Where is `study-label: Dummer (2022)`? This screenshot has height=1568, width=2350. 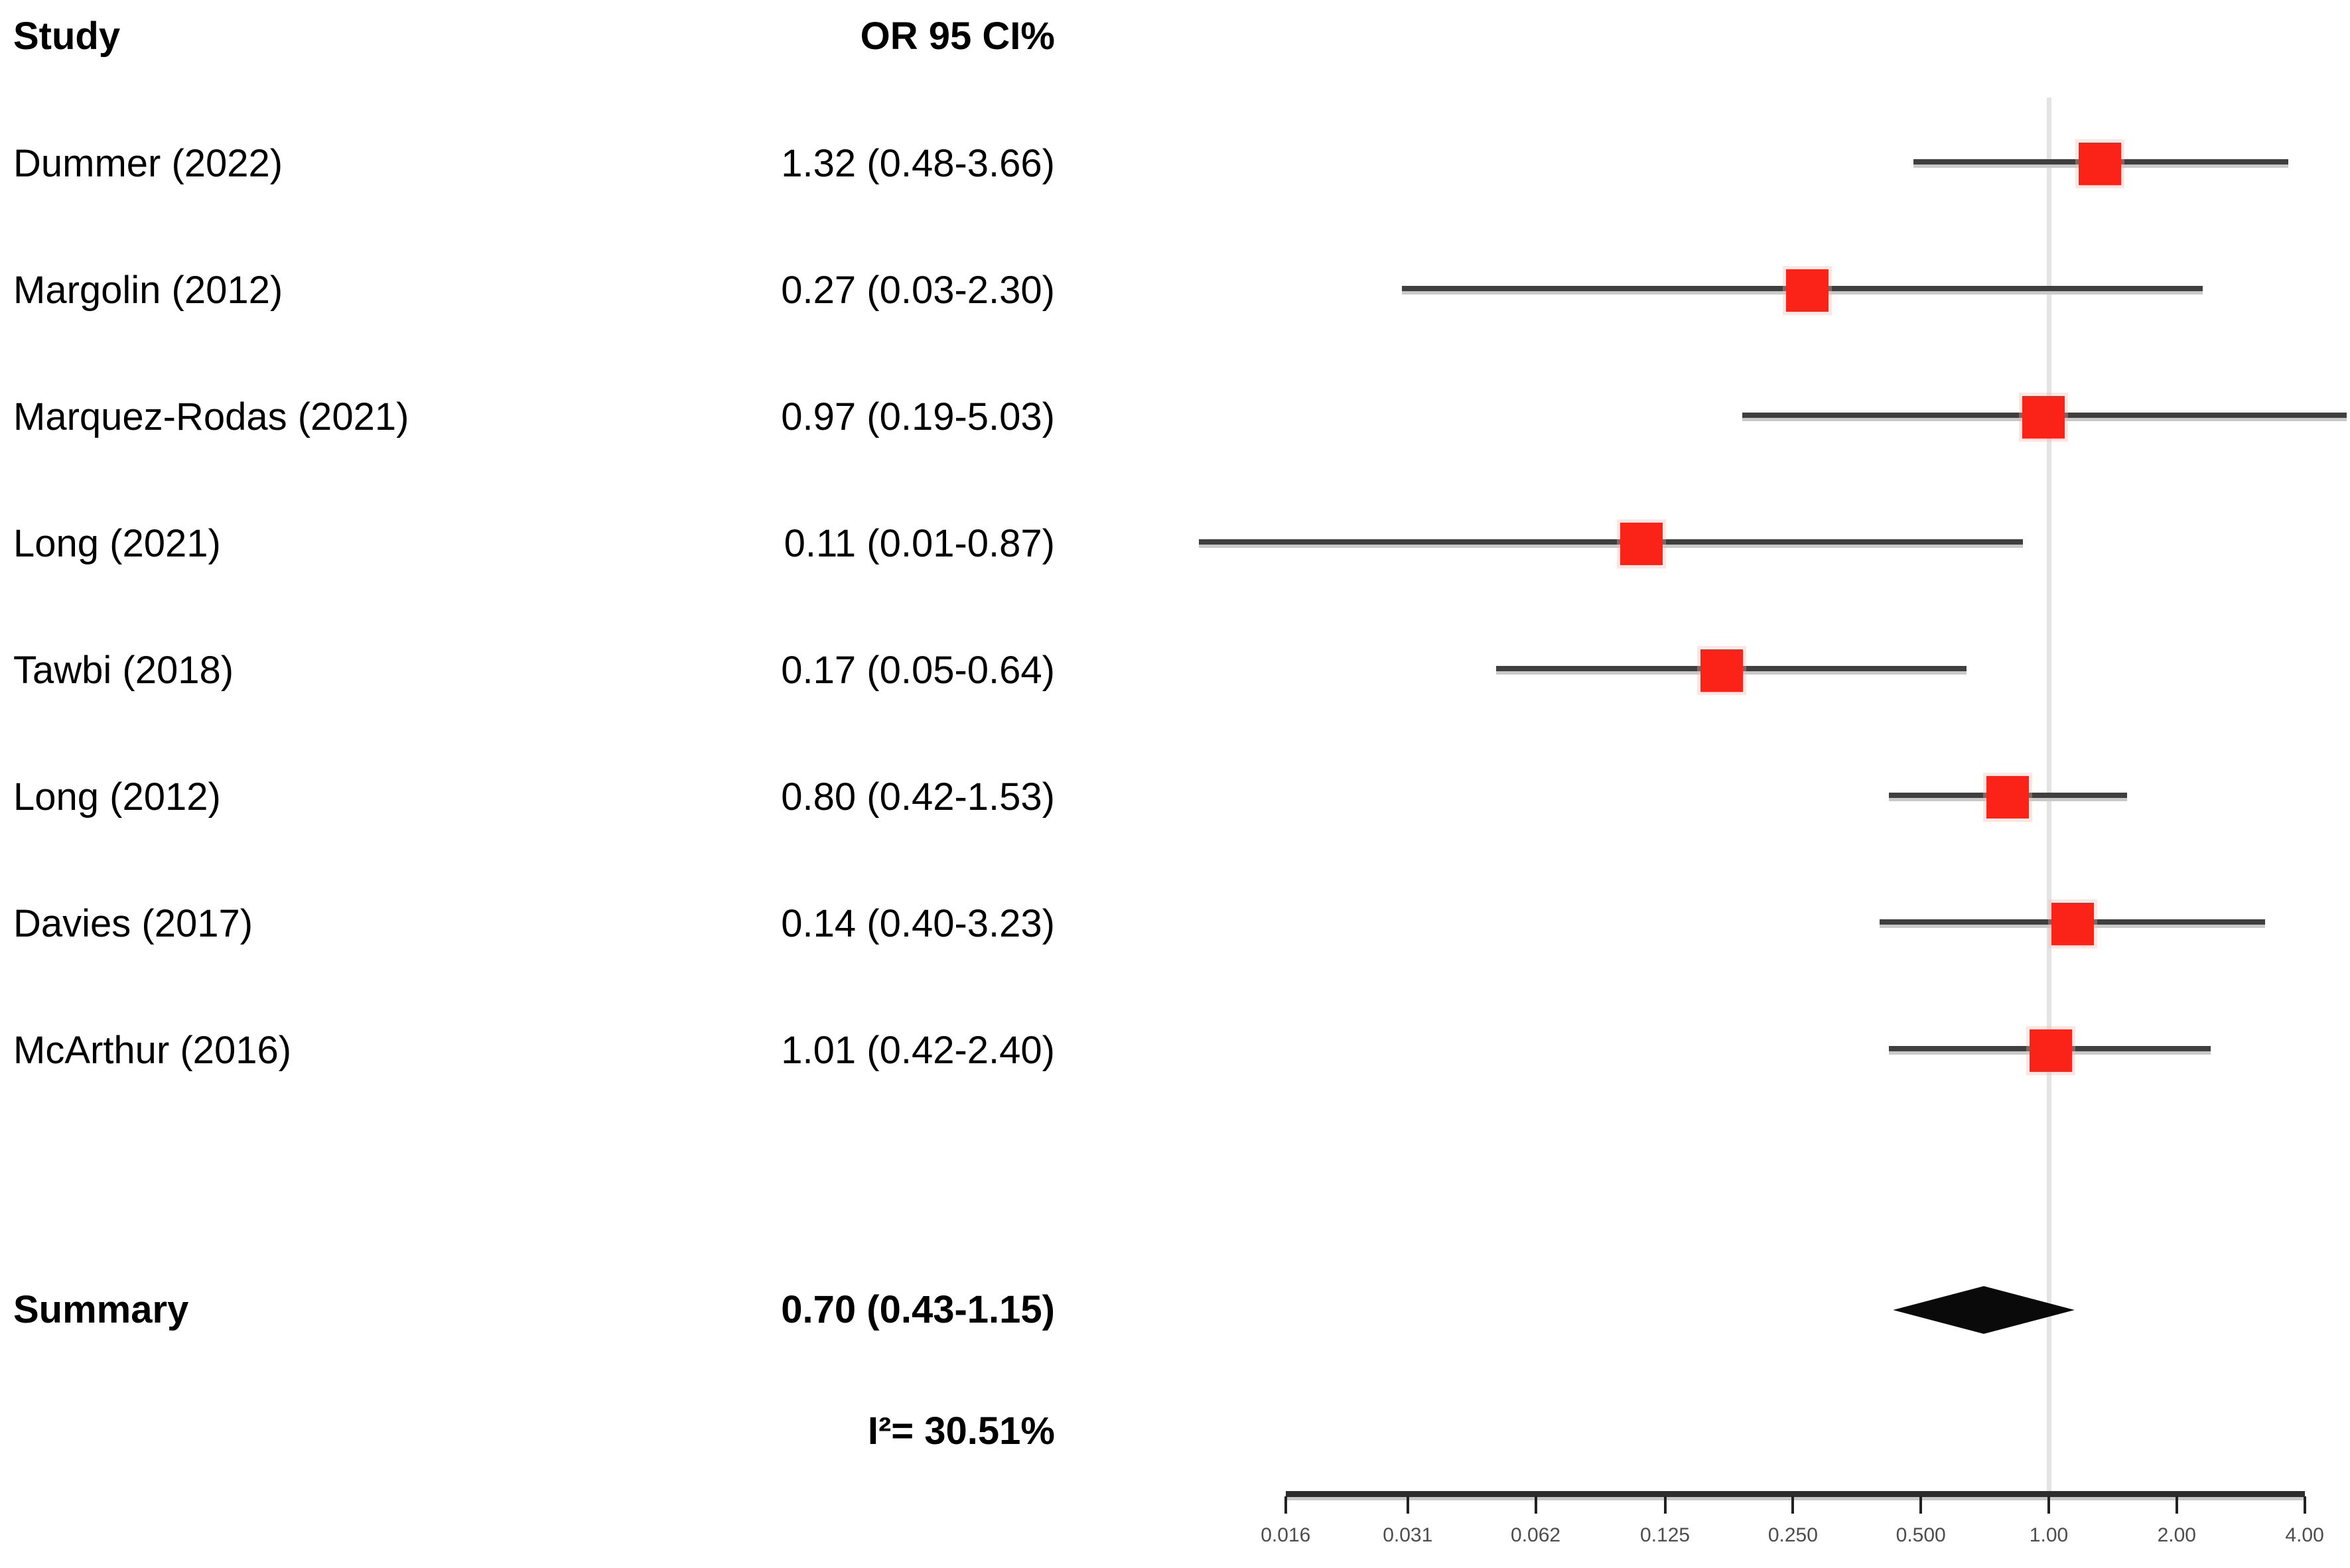
study-label: Dummer (2022) is located at coordinates (148, 164).